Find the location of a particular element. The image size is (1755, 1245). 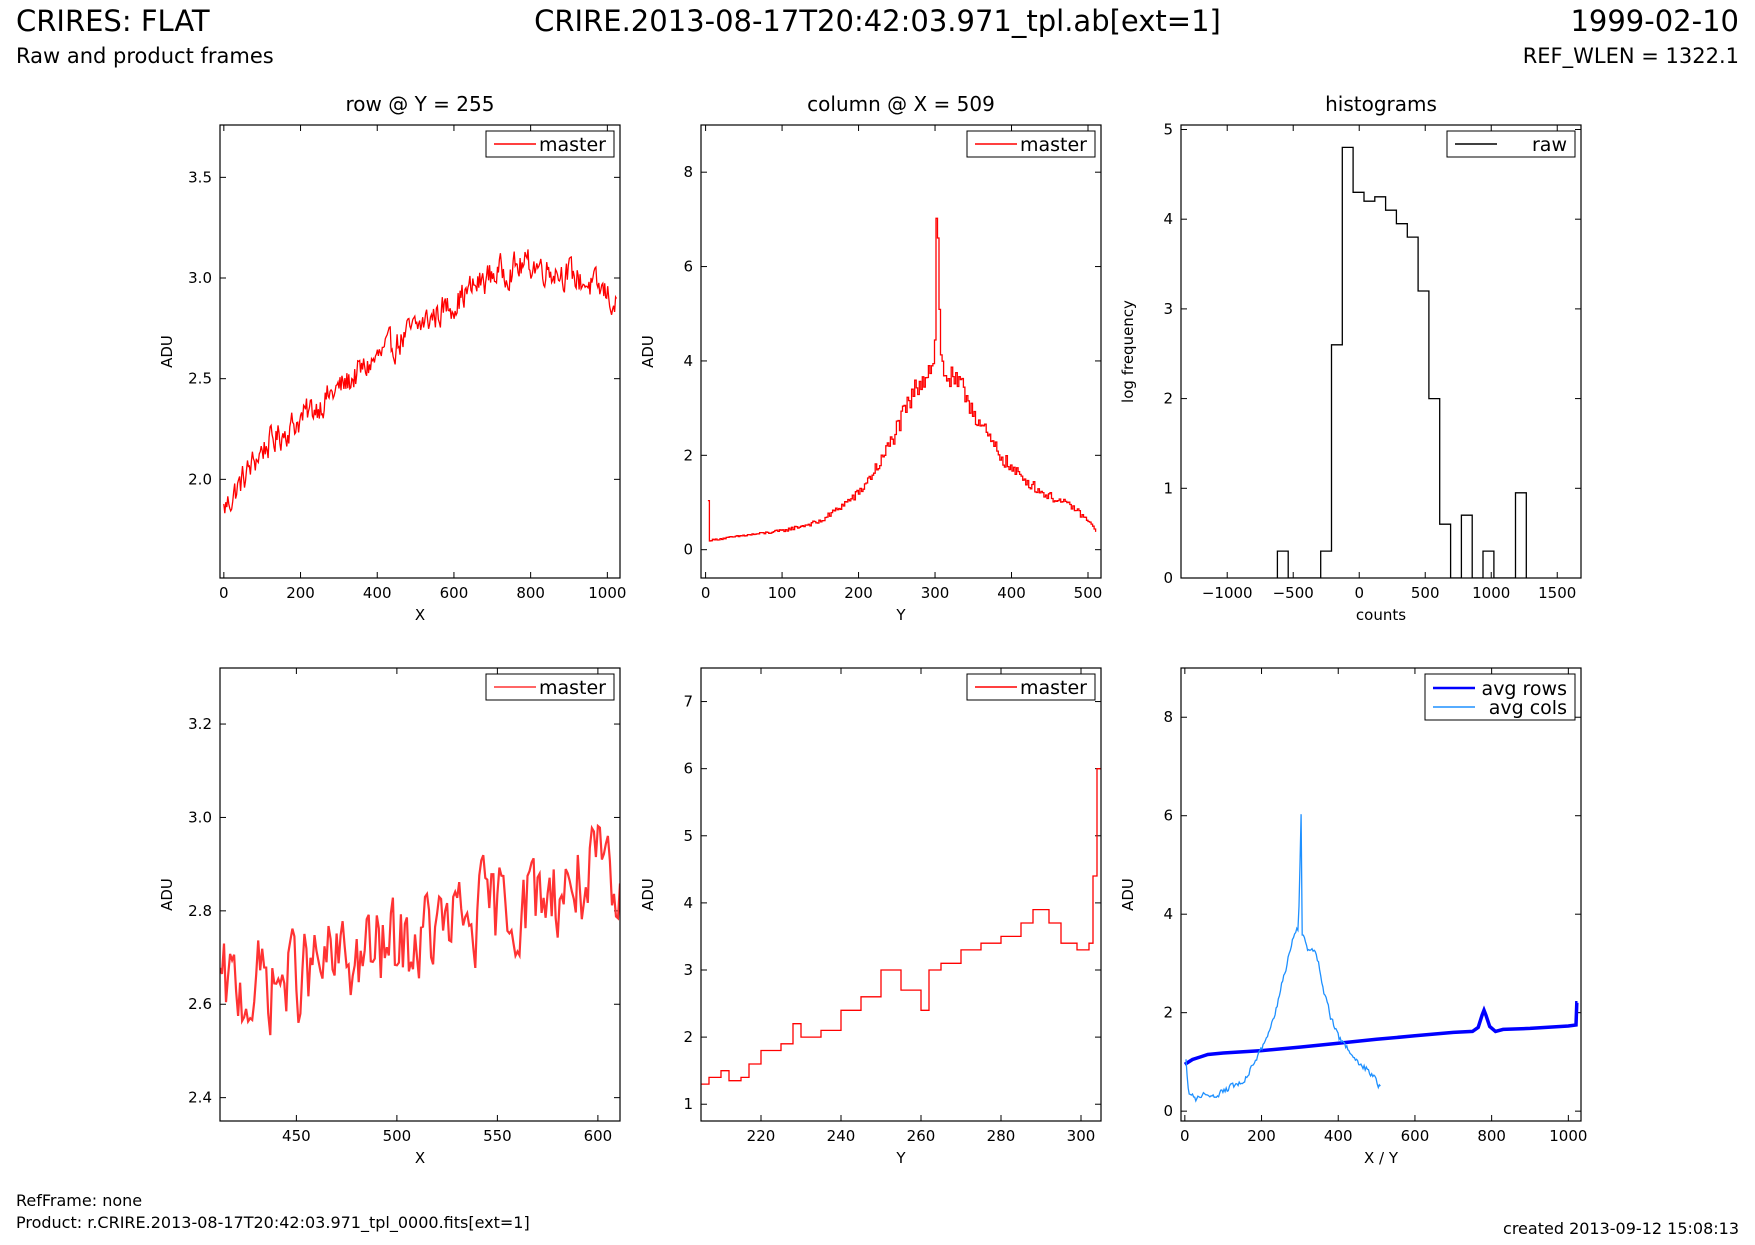

legend: raw is located at coordinates (1511, 144).